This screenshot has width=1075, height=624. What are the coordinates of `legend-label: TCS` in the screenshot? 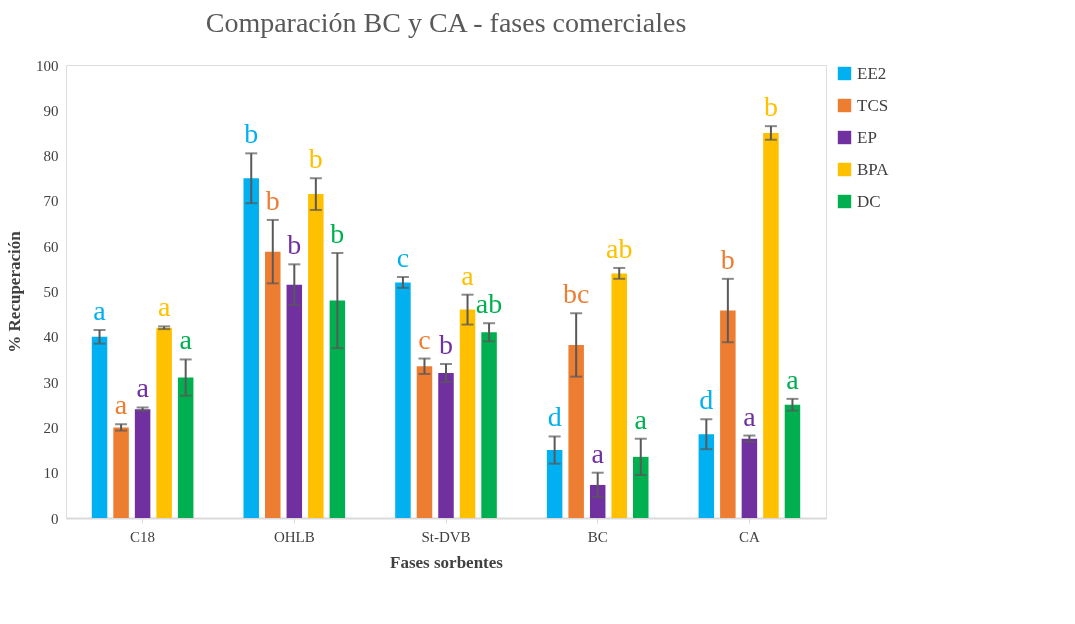 It's located at (873, 105).